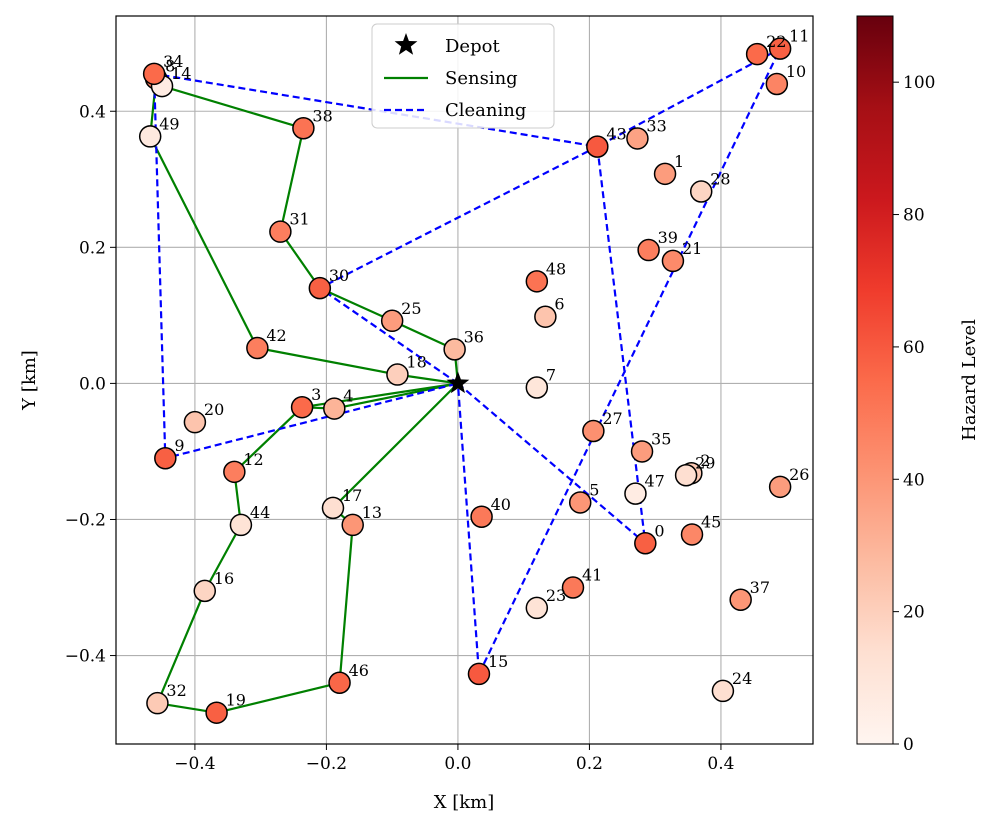  What do you see at coordinates (501, 504) in the screenshot?
I see `point-label-40: 40` at bounding box center [501, 504].